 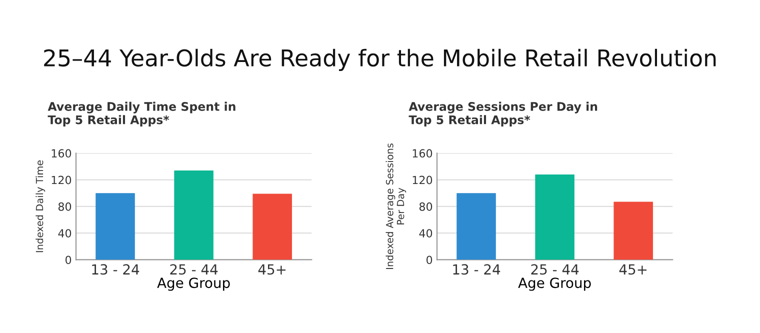 I want to click on chart-subtitle: Average Sessions Per Day in Top 5 Retail Apps*, so click(x=503, y=114).